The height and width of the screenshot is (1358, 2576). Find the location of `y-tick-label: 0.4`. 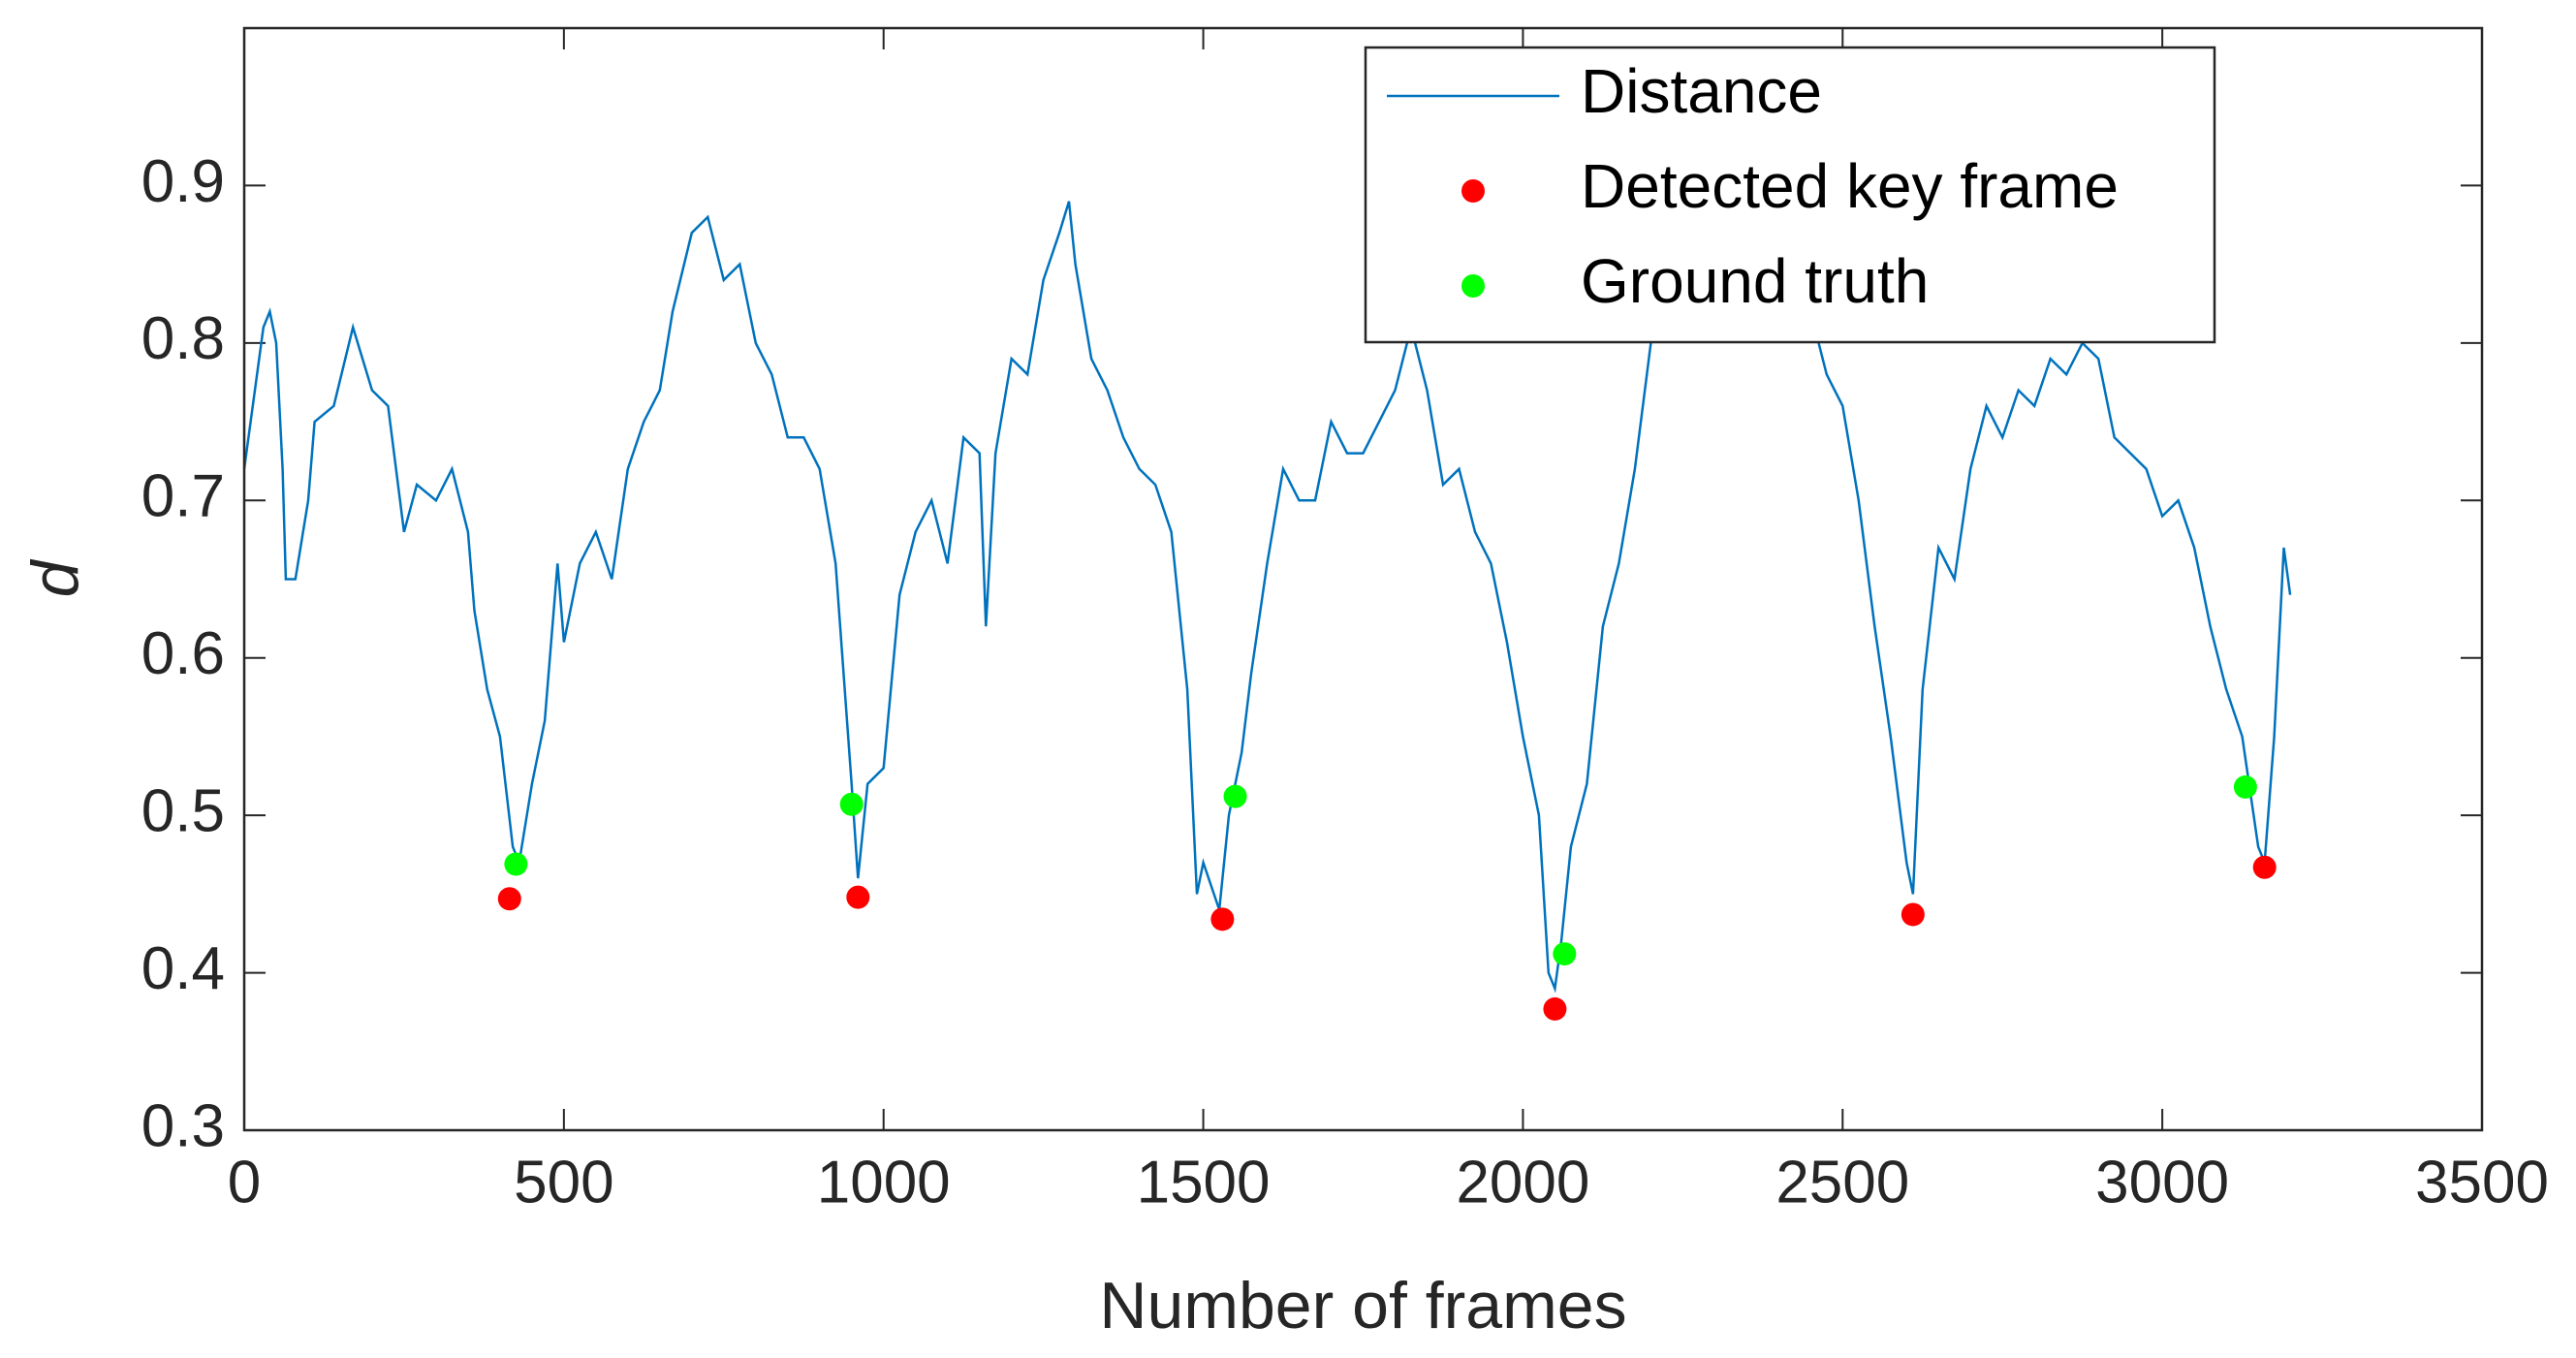

y-tick-label: 0.4 is located at coordinates (183, 969).